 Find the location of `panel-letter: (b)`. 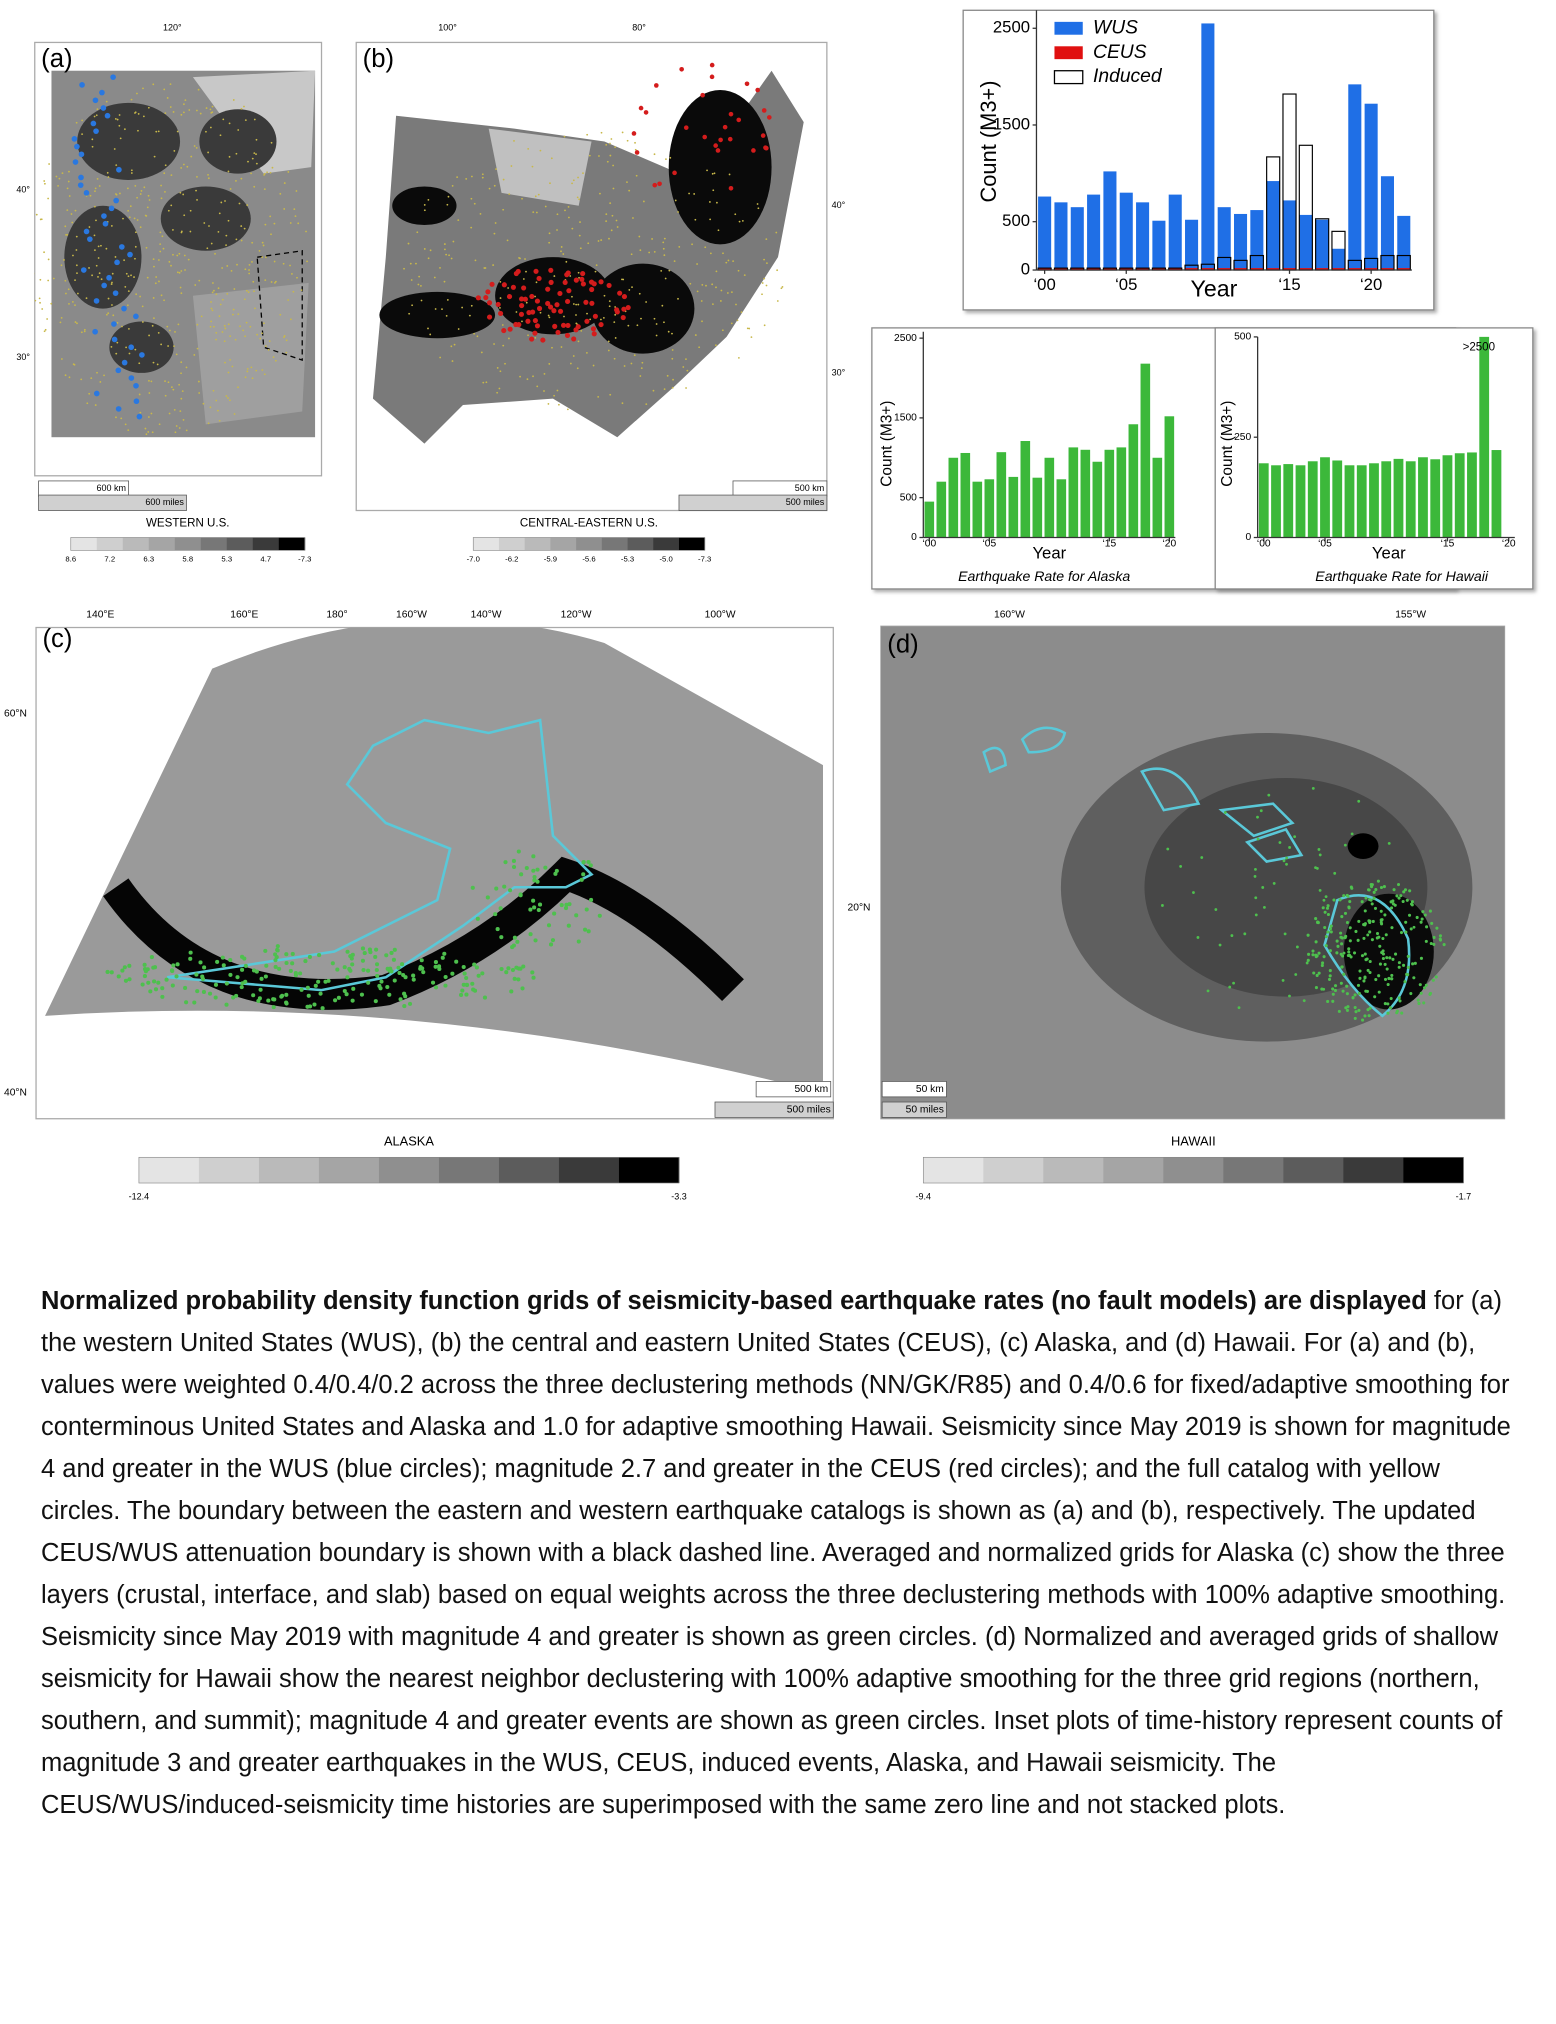

panel-letter: (b) is located at coordinates (378, 59).